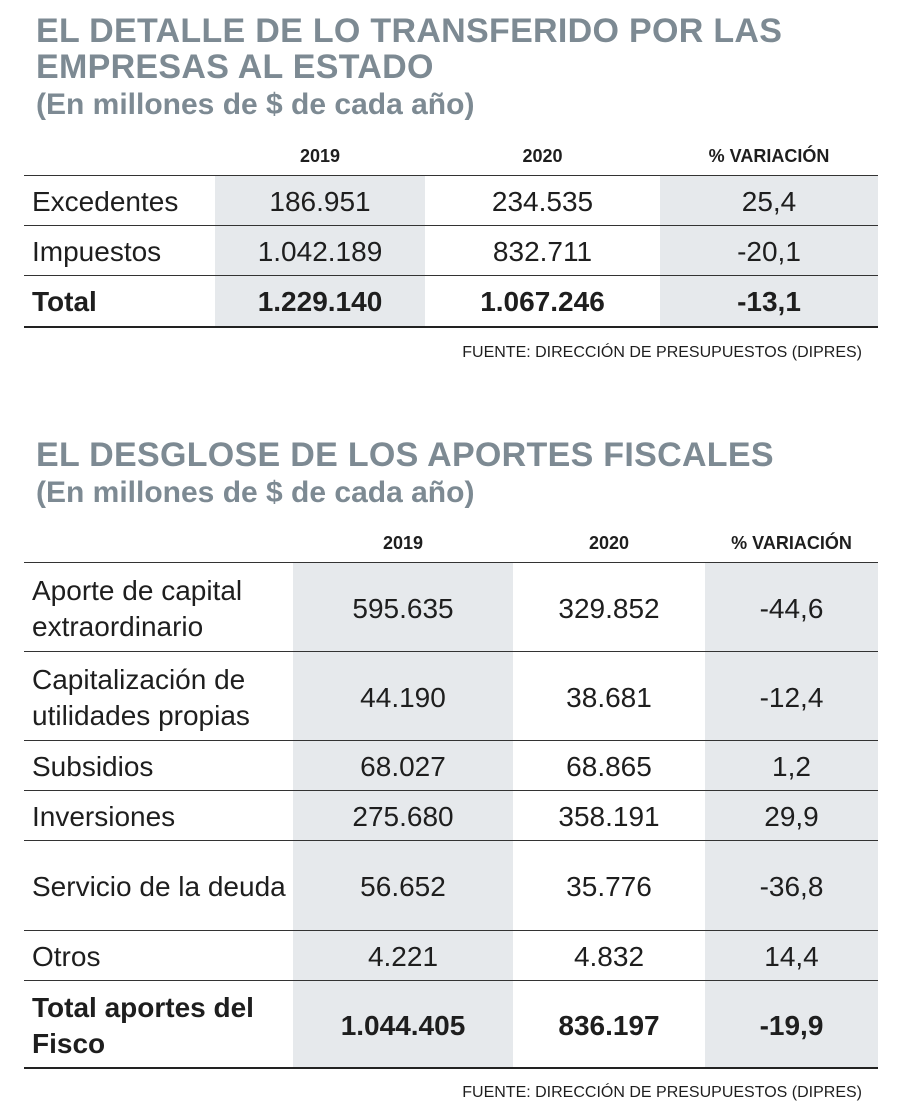 The width and height of the screenshot is (900, 1106). I want to click on table2-shade-2019, so click(403, 815).